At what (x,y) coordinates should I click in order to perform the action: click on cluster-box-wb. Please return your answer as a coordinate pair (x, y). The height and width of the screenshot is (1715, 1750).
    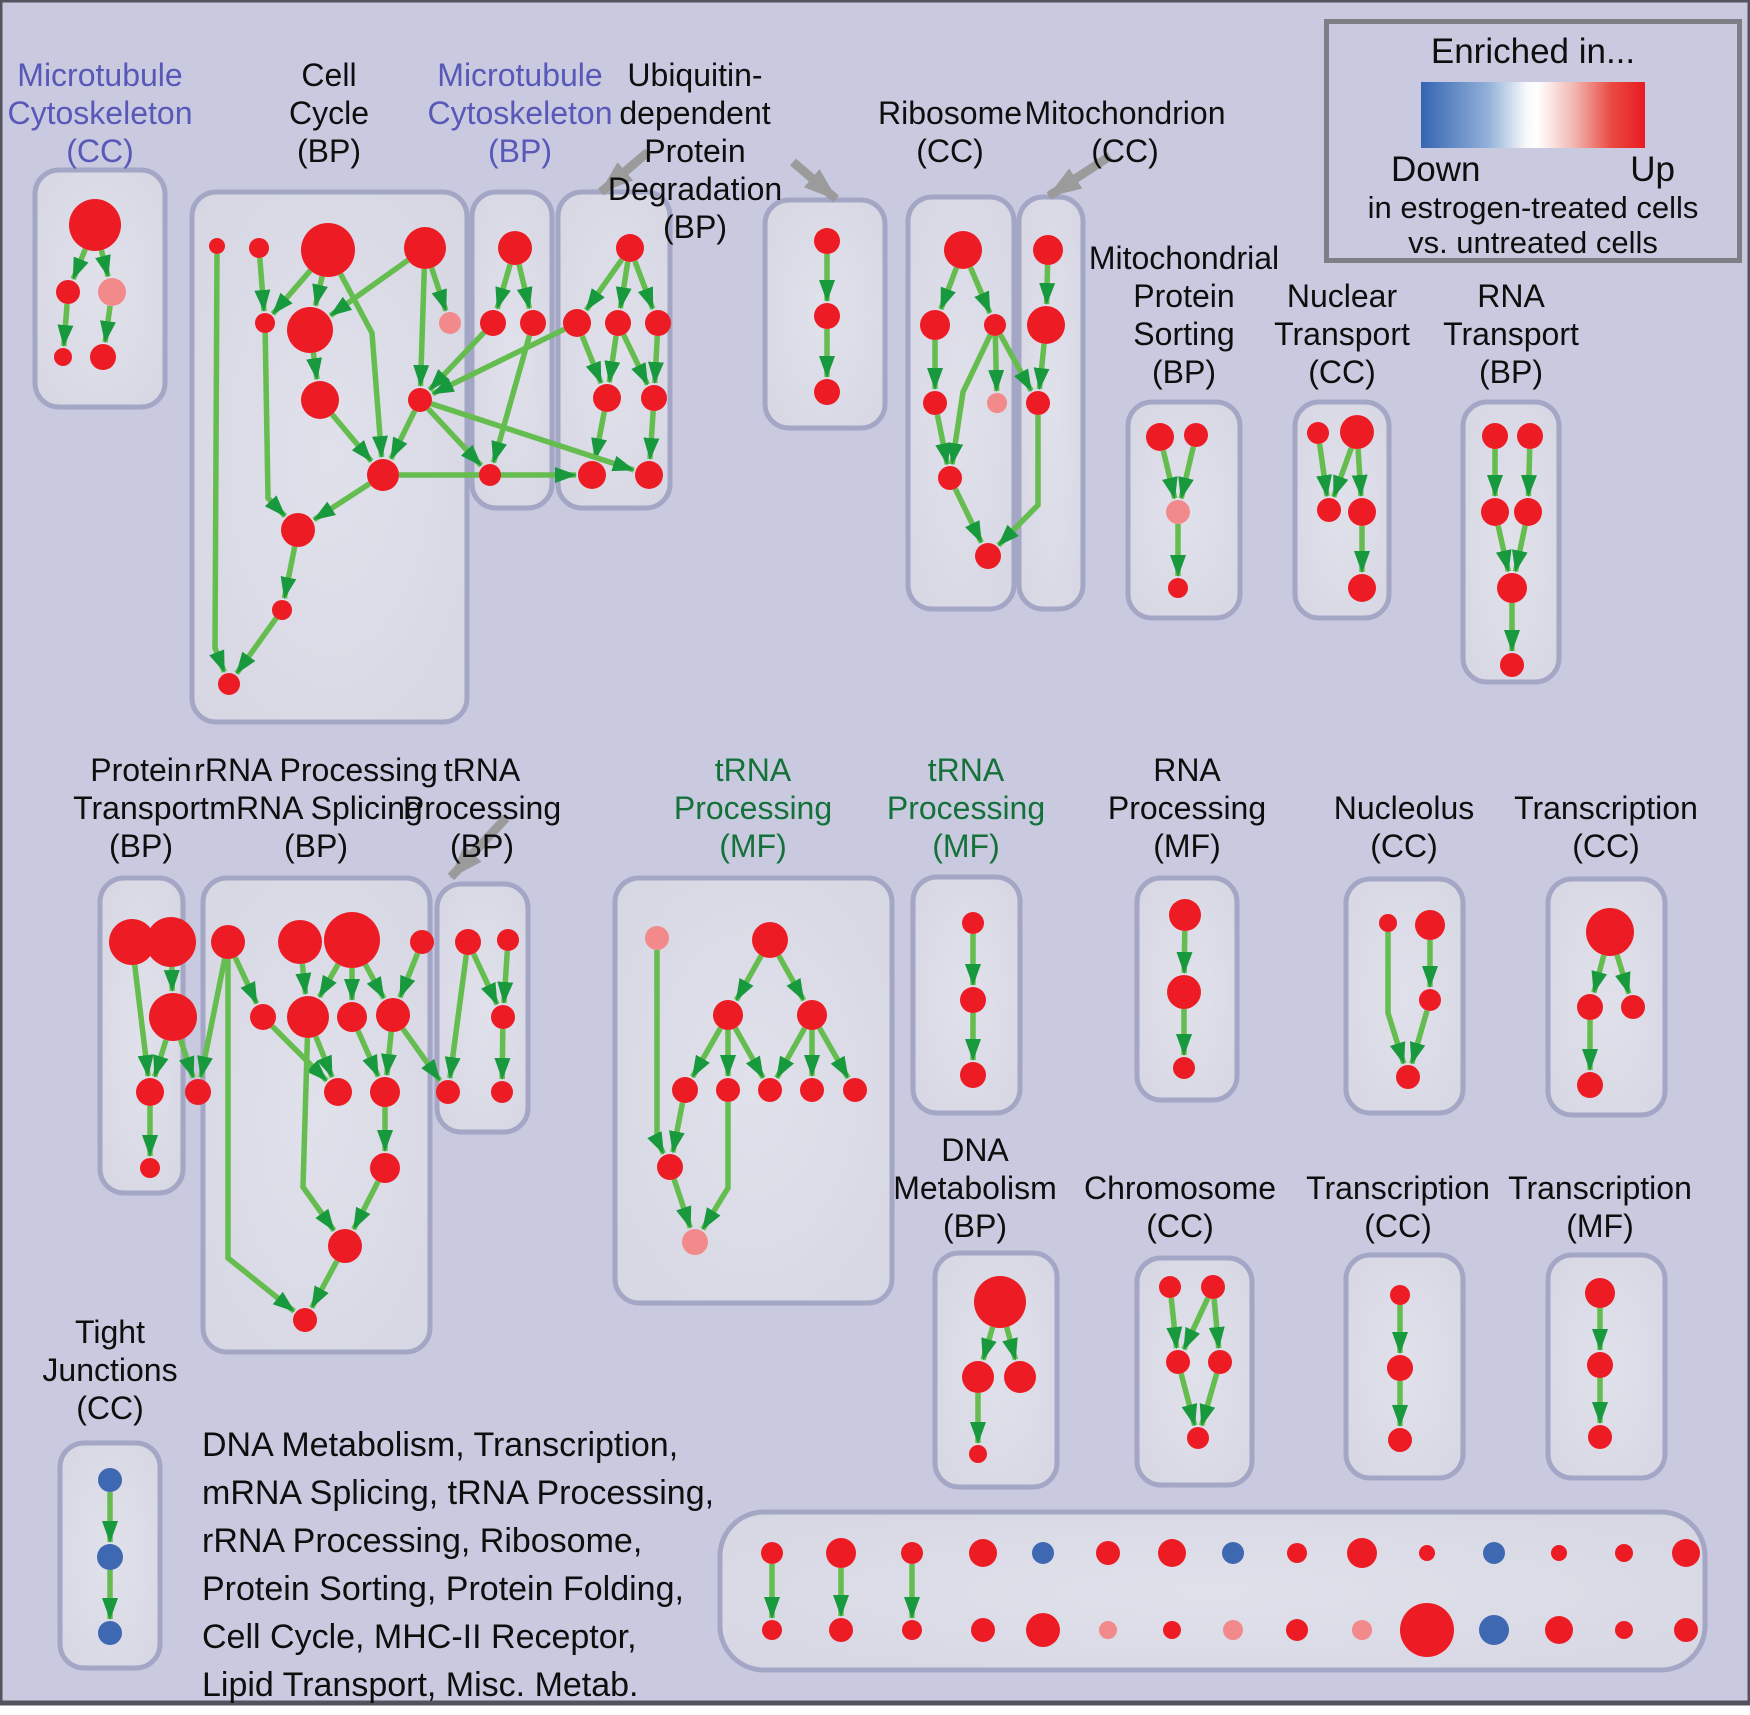
    Looking at the image, I should click on (1212, 1591).